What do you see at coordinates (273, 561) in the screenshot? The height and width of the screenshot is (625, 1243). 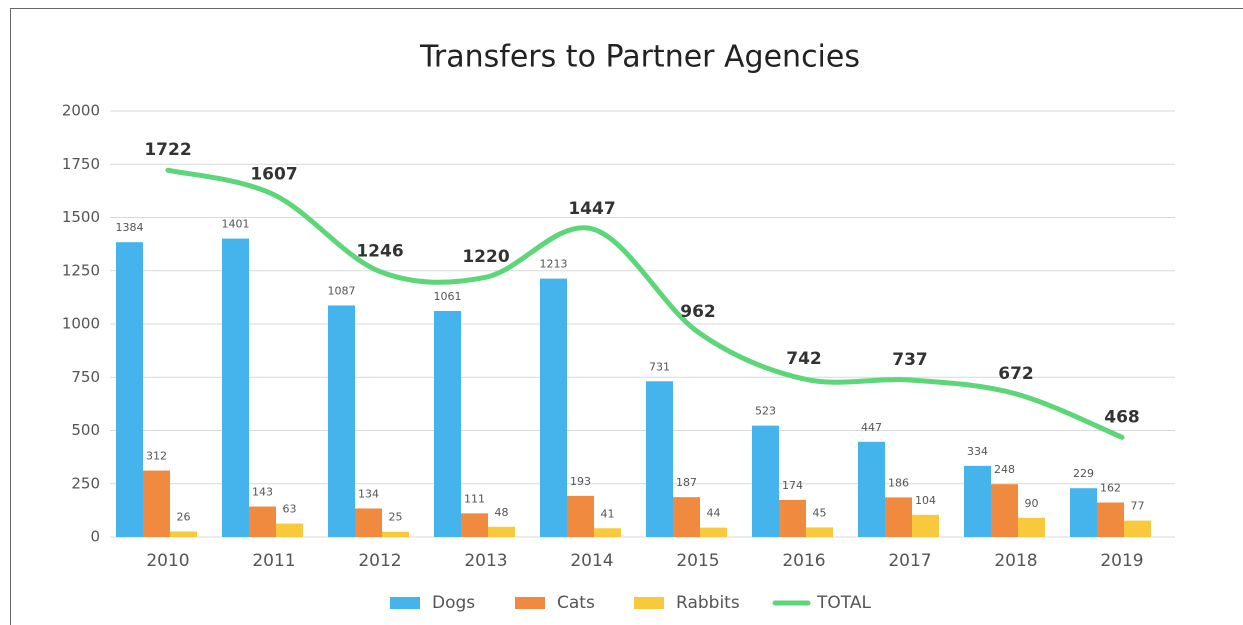 I see `x-tick-label: 2011` at bounding box center [273, 561].